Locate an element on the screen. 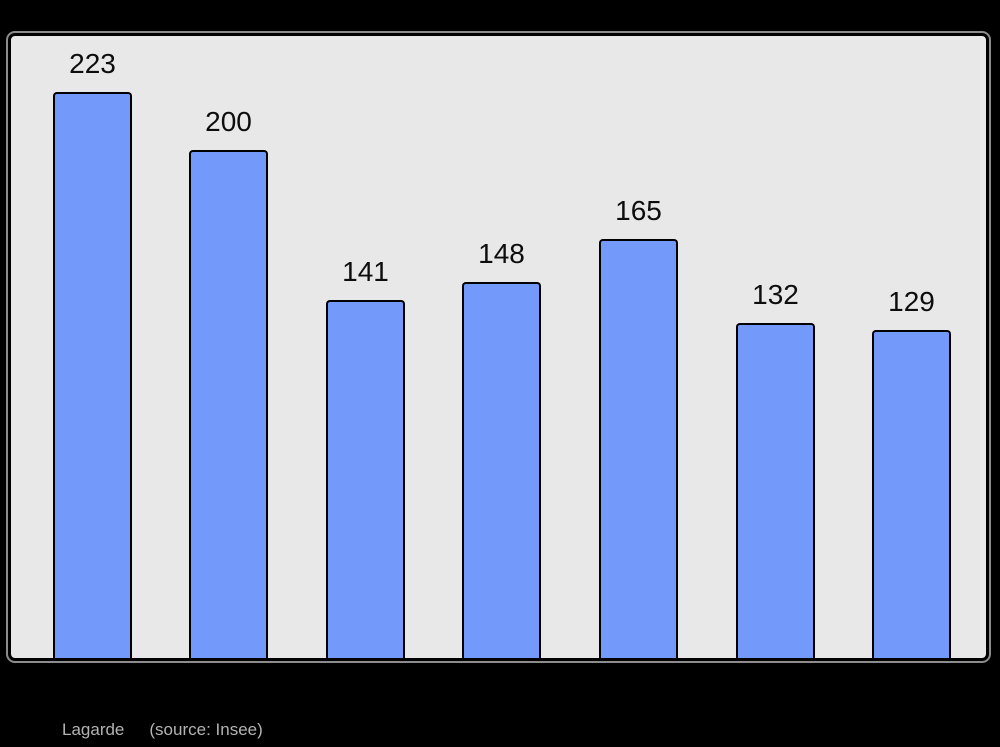  chart-caption: Lagarde (source: Insee) is located at coordinates (162, 729).